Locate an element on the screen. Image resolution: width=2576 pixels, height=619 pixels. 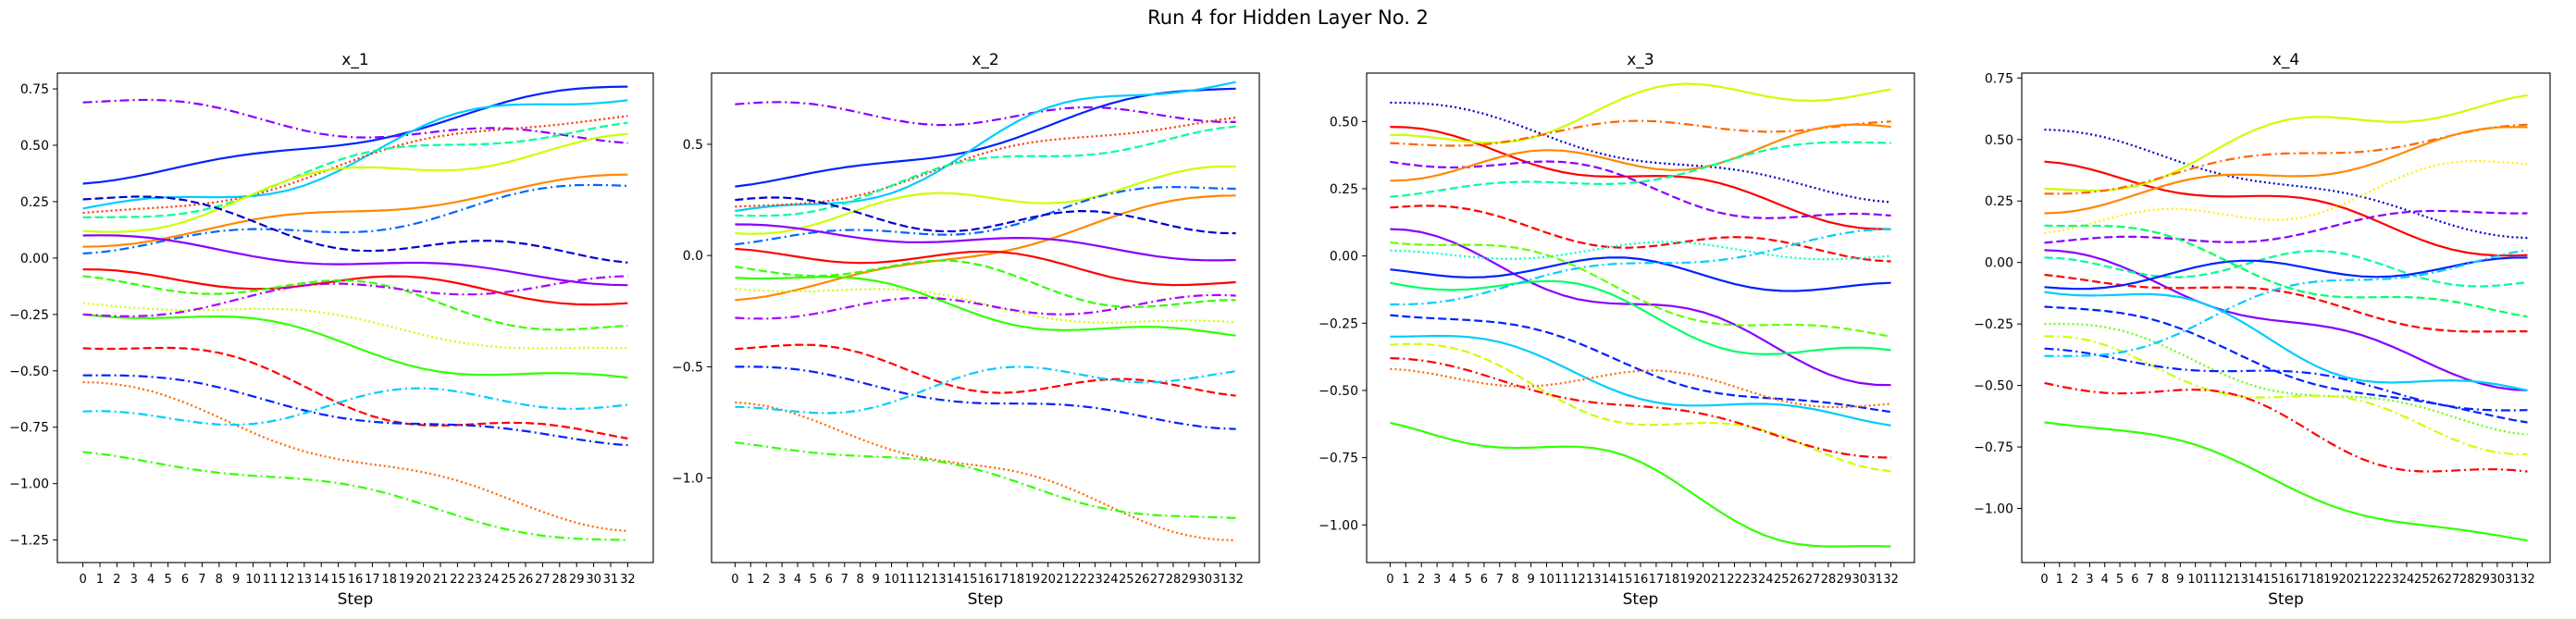
y-tick-label: 0.50 is located at coordinates (1344, 122).